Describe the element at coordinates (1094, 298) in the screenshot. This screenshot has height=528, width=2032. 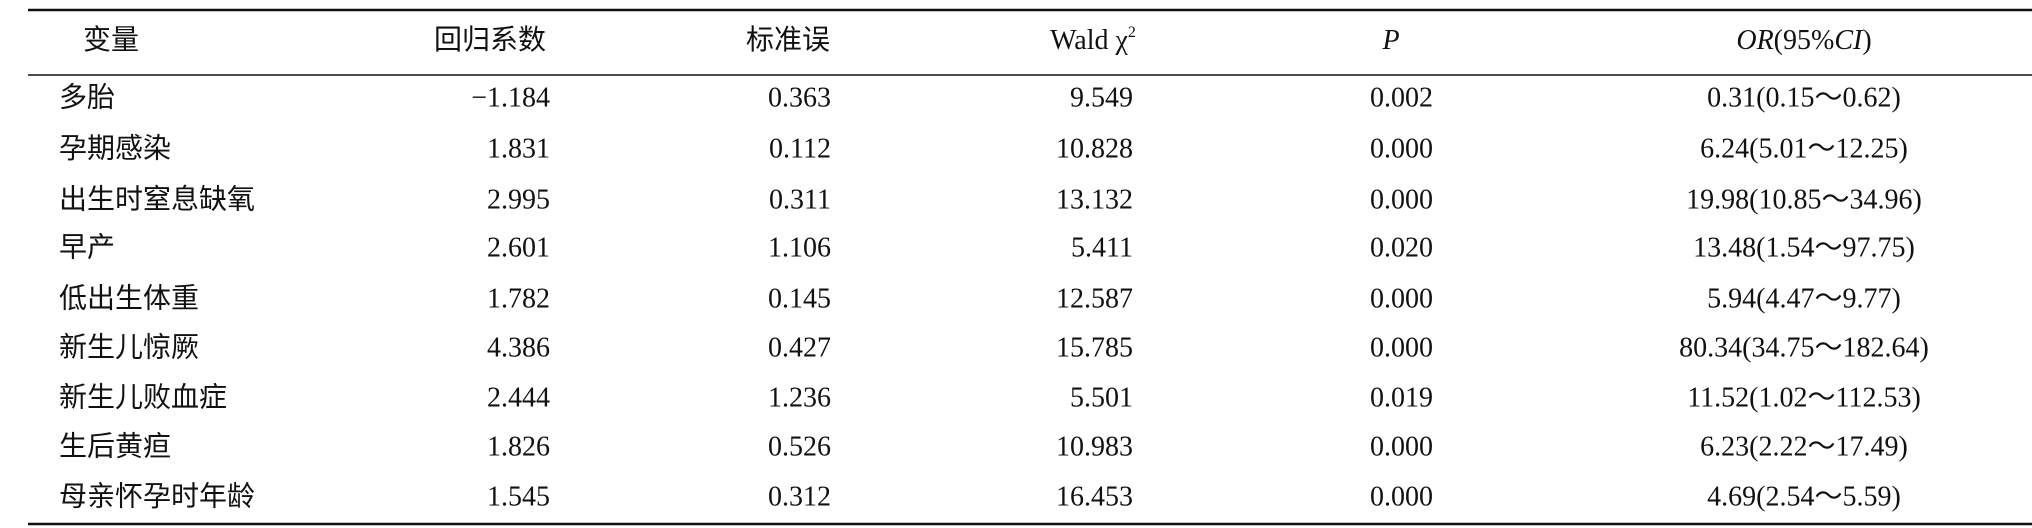
I see `cell-value: 12.587` at that location.